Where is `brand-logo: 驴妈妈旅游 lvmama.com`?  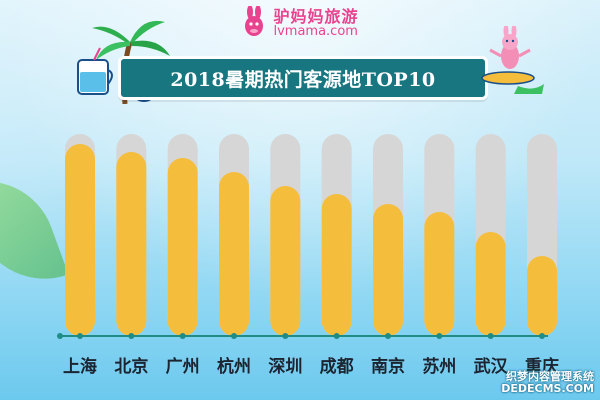
brand-logo: 驴妈妈旅游 lvmama.com is located at coordinates (300, 25).